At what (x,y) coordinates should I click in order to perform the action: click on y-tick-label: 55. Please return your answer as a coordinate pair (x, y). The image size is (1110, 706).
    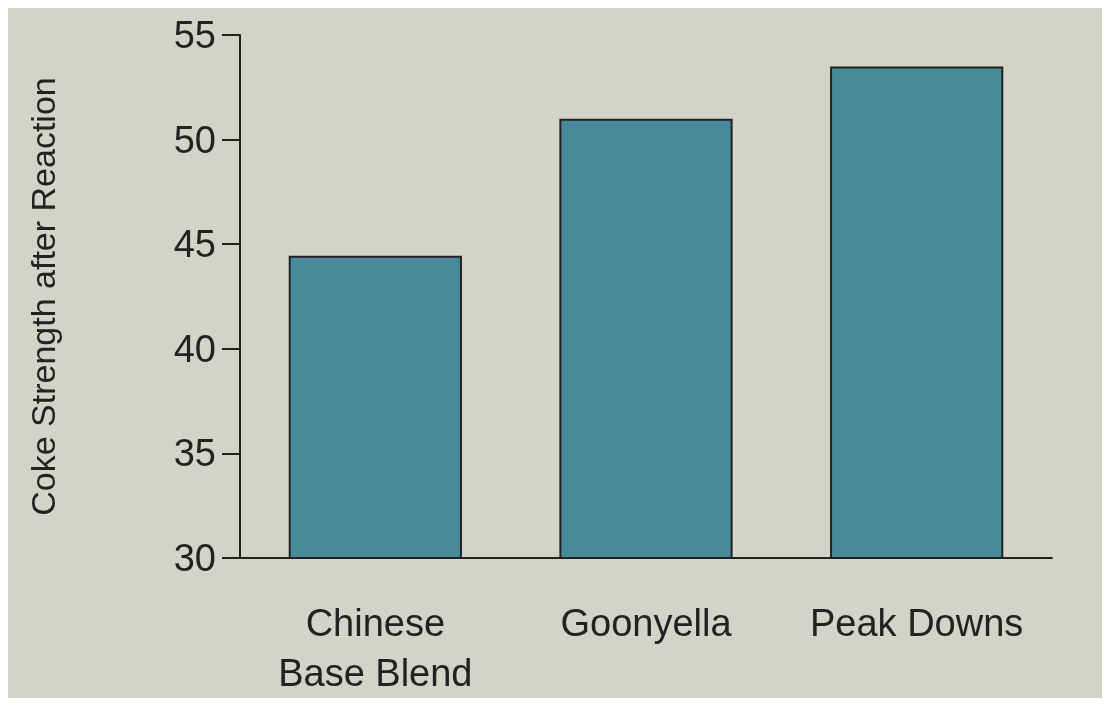
    Looking at the image, I should click on (194, 35).